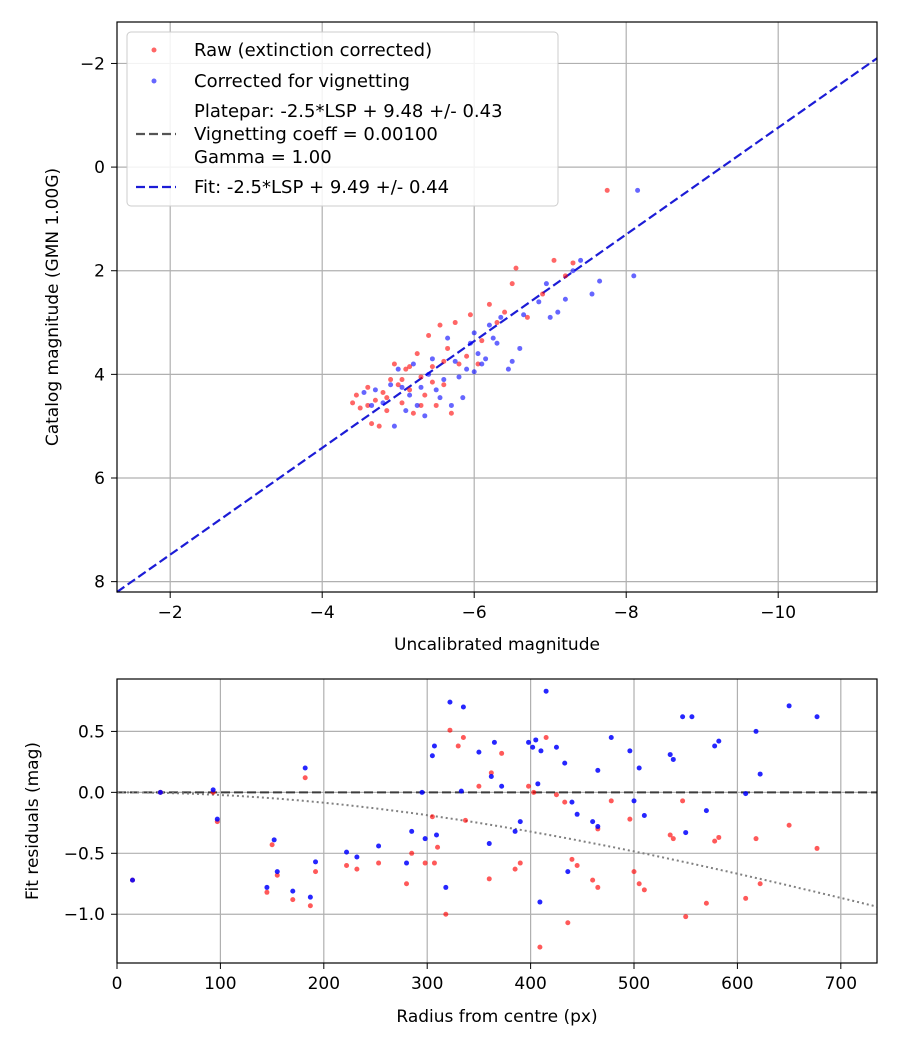  Describe the element at coordinates (99, 583) in the screenshot. I see `calibration-y-tick-label: 8` at that location.